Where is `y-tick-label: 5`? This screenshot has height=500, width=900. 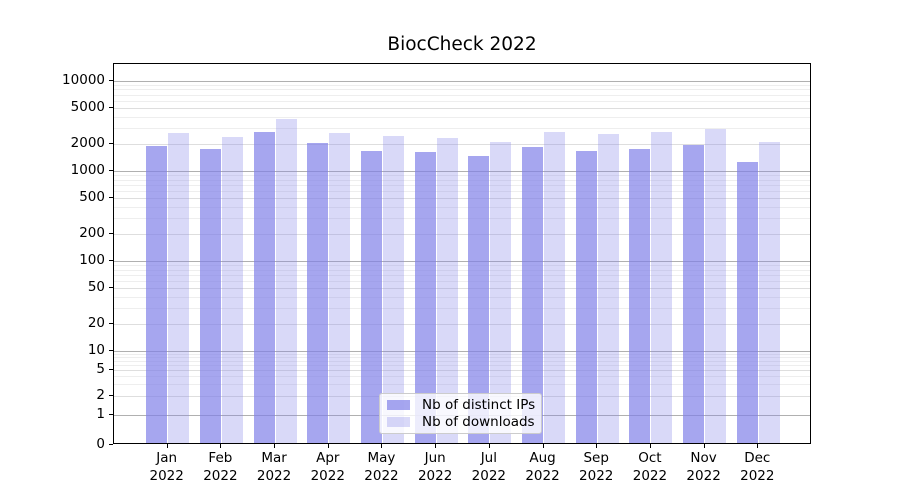
y-tick-label: 5 is located at coordinates (100, 369).